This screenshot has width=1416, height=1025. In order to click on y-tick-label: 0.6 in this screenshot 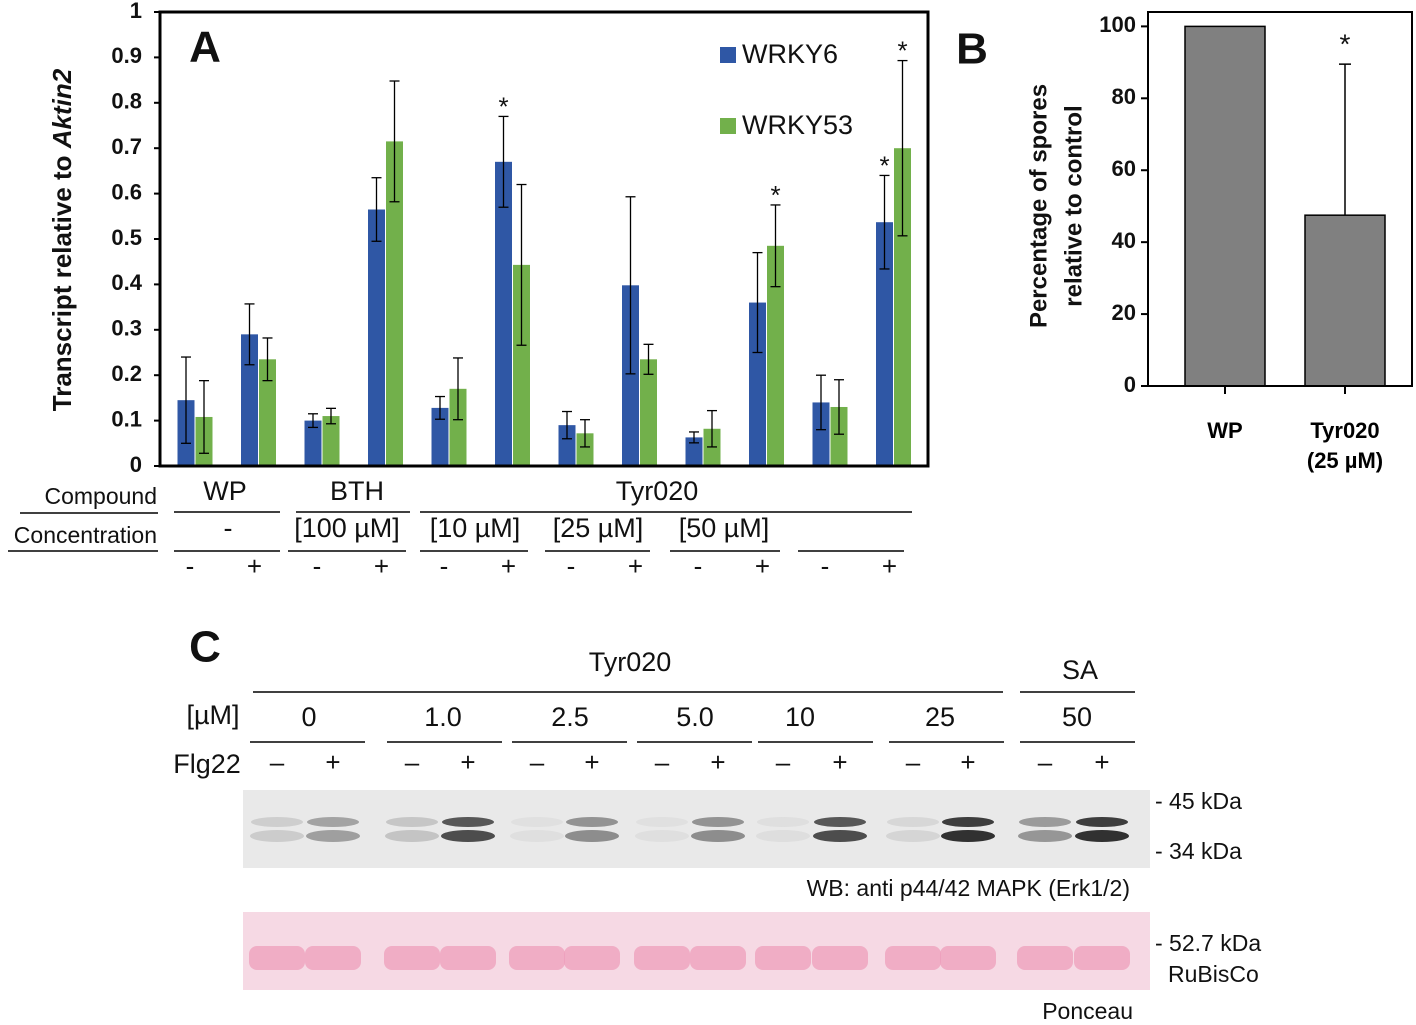, I will do `click(126, 191)`.